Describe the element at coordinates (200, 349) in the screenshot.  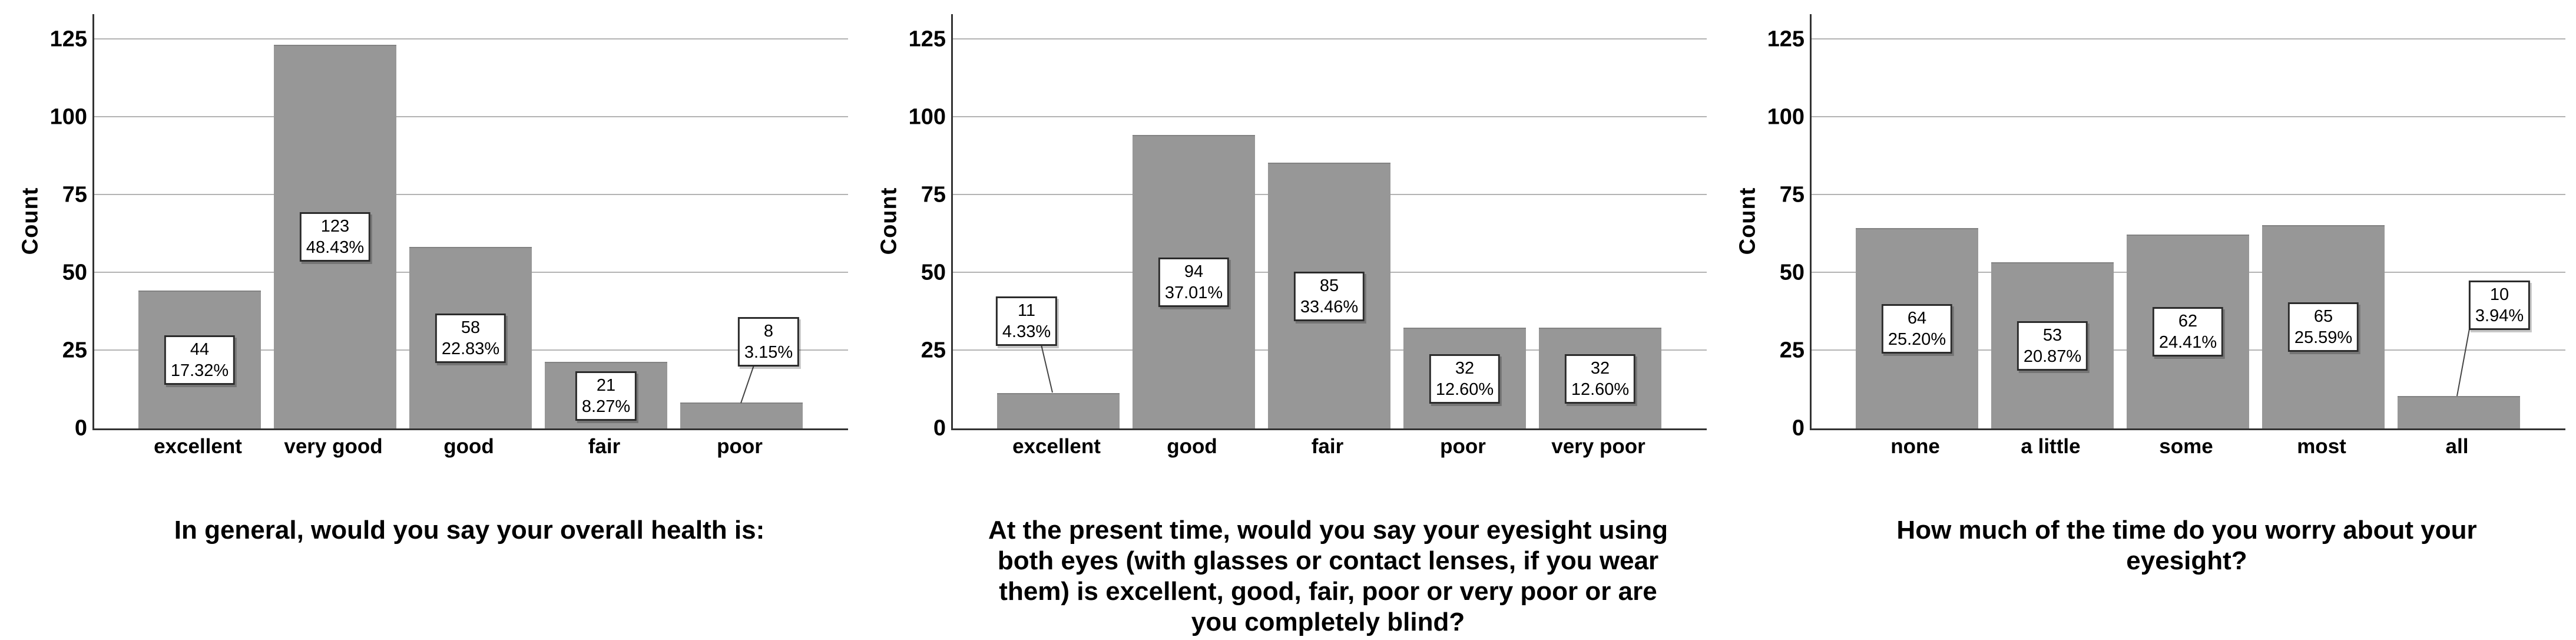
I see `count-value: 44` at that location.